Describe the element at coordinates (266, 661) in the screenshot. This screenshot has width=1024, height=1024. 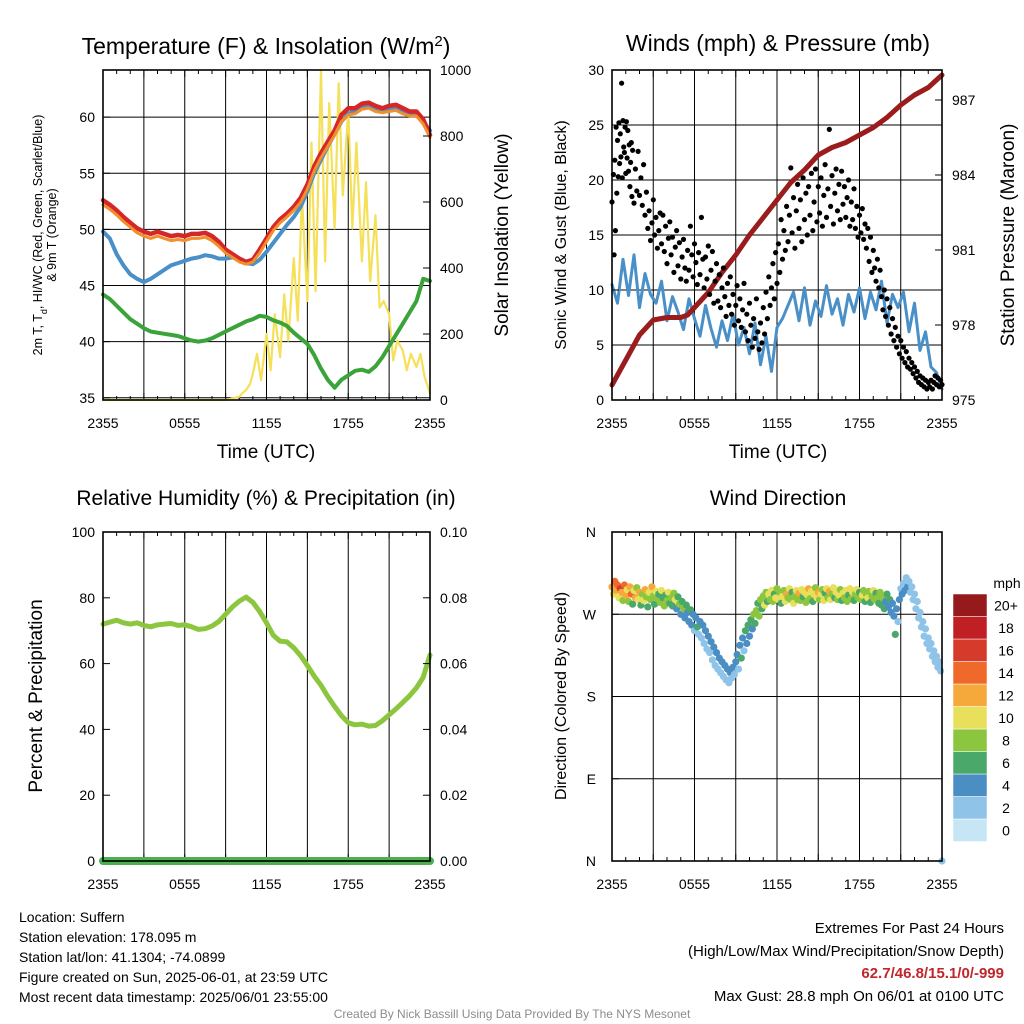
I see `relative-humidity-line` at that location.